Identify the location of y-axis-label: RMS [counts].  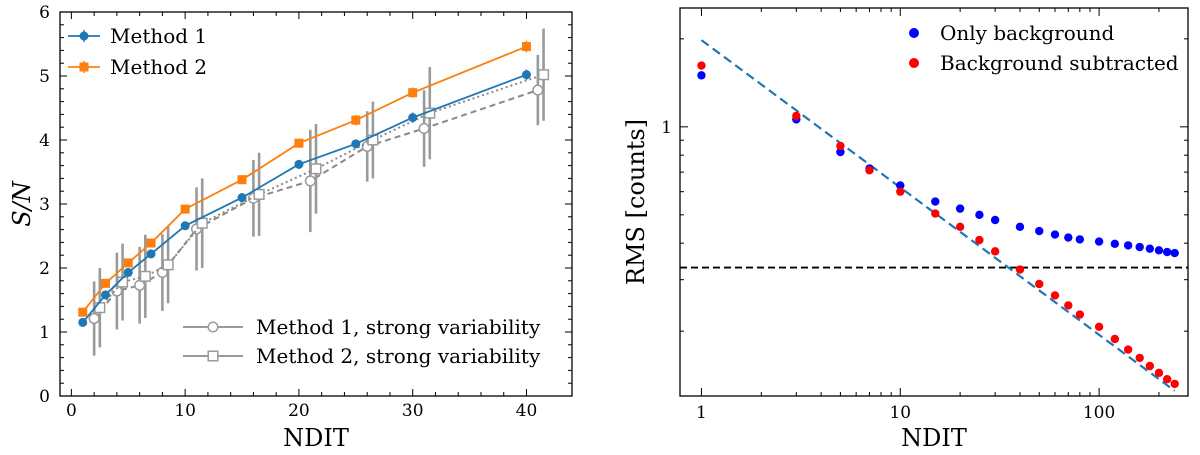
(636, 202).